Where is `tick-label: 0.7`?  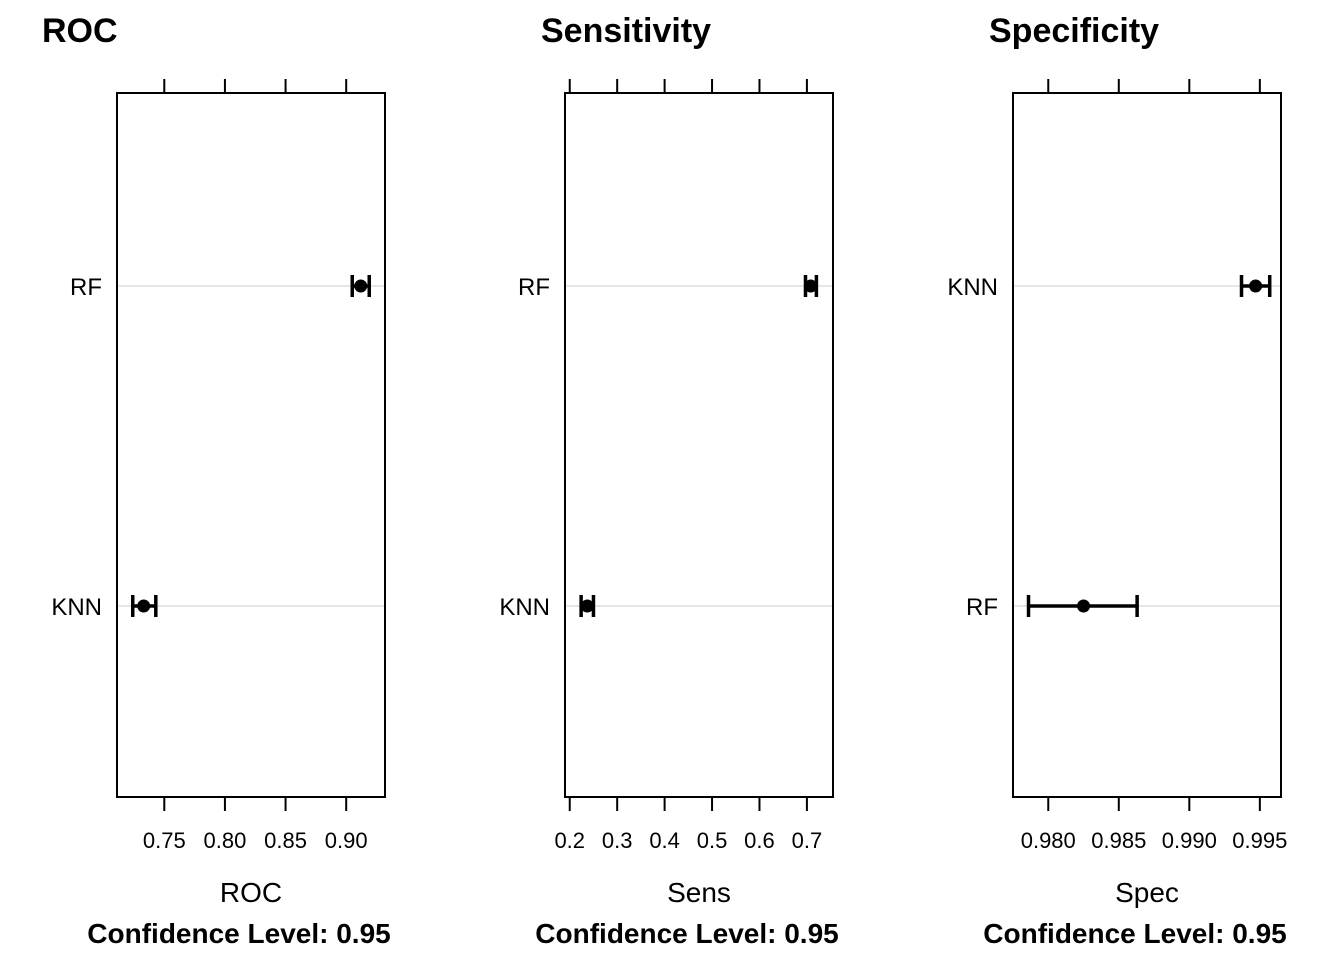 tick-label: 0.7 is located at coordinates (807, 840).